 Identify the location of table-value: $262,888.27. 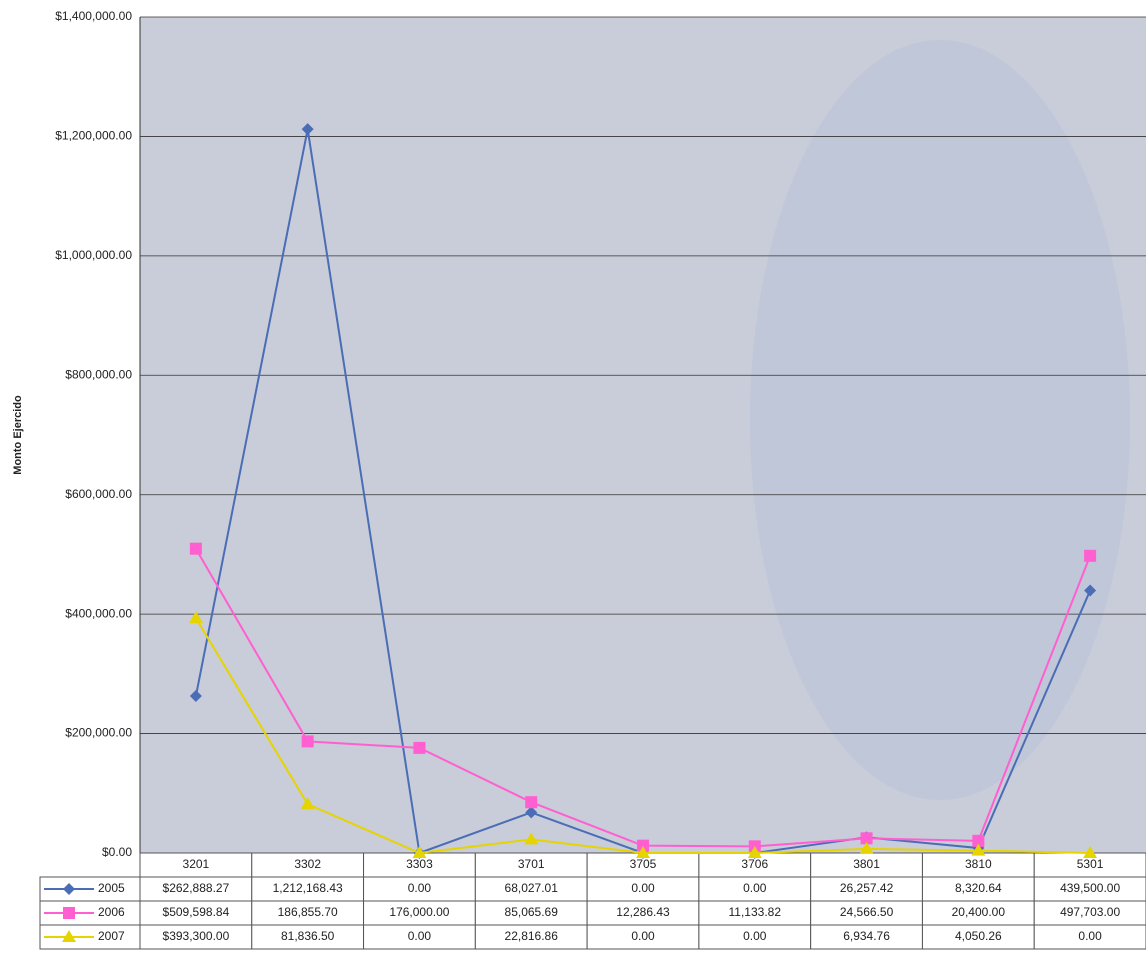
(196, 888).